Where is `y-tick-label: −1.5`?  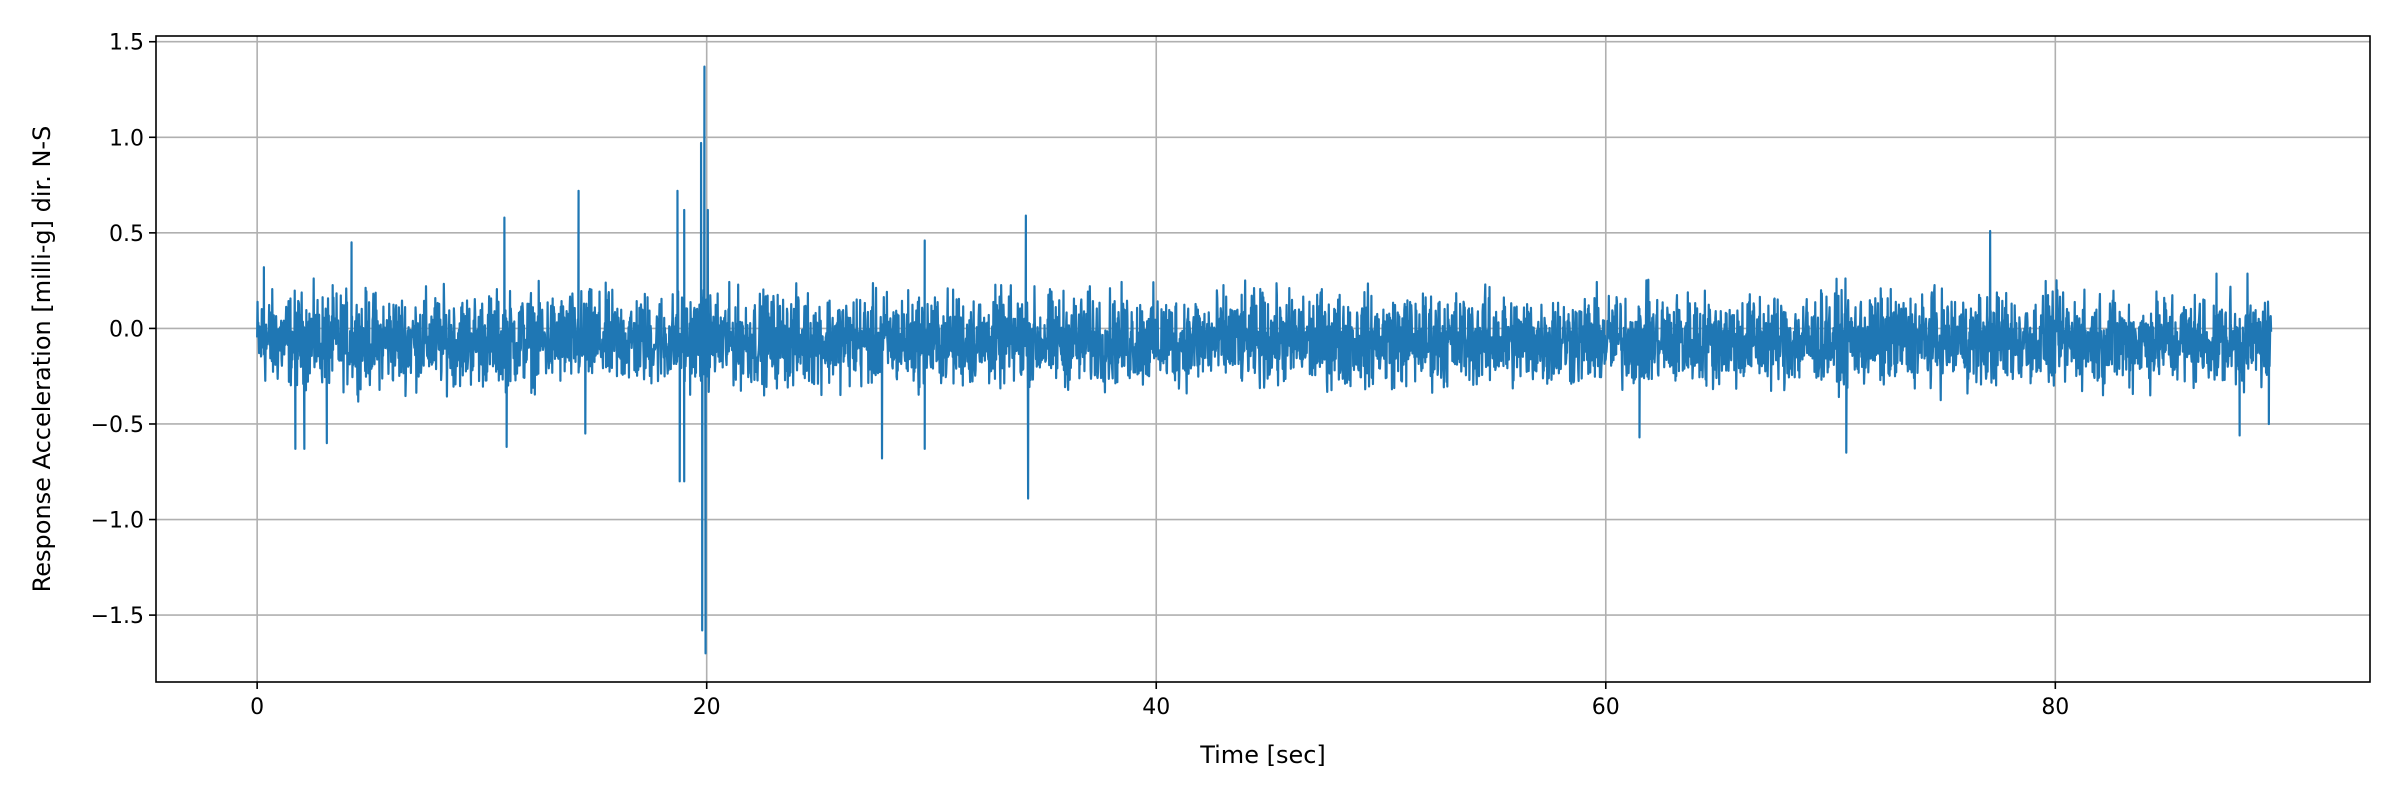 y-tick-label: −1.5 is located at coordinates (117, 616).